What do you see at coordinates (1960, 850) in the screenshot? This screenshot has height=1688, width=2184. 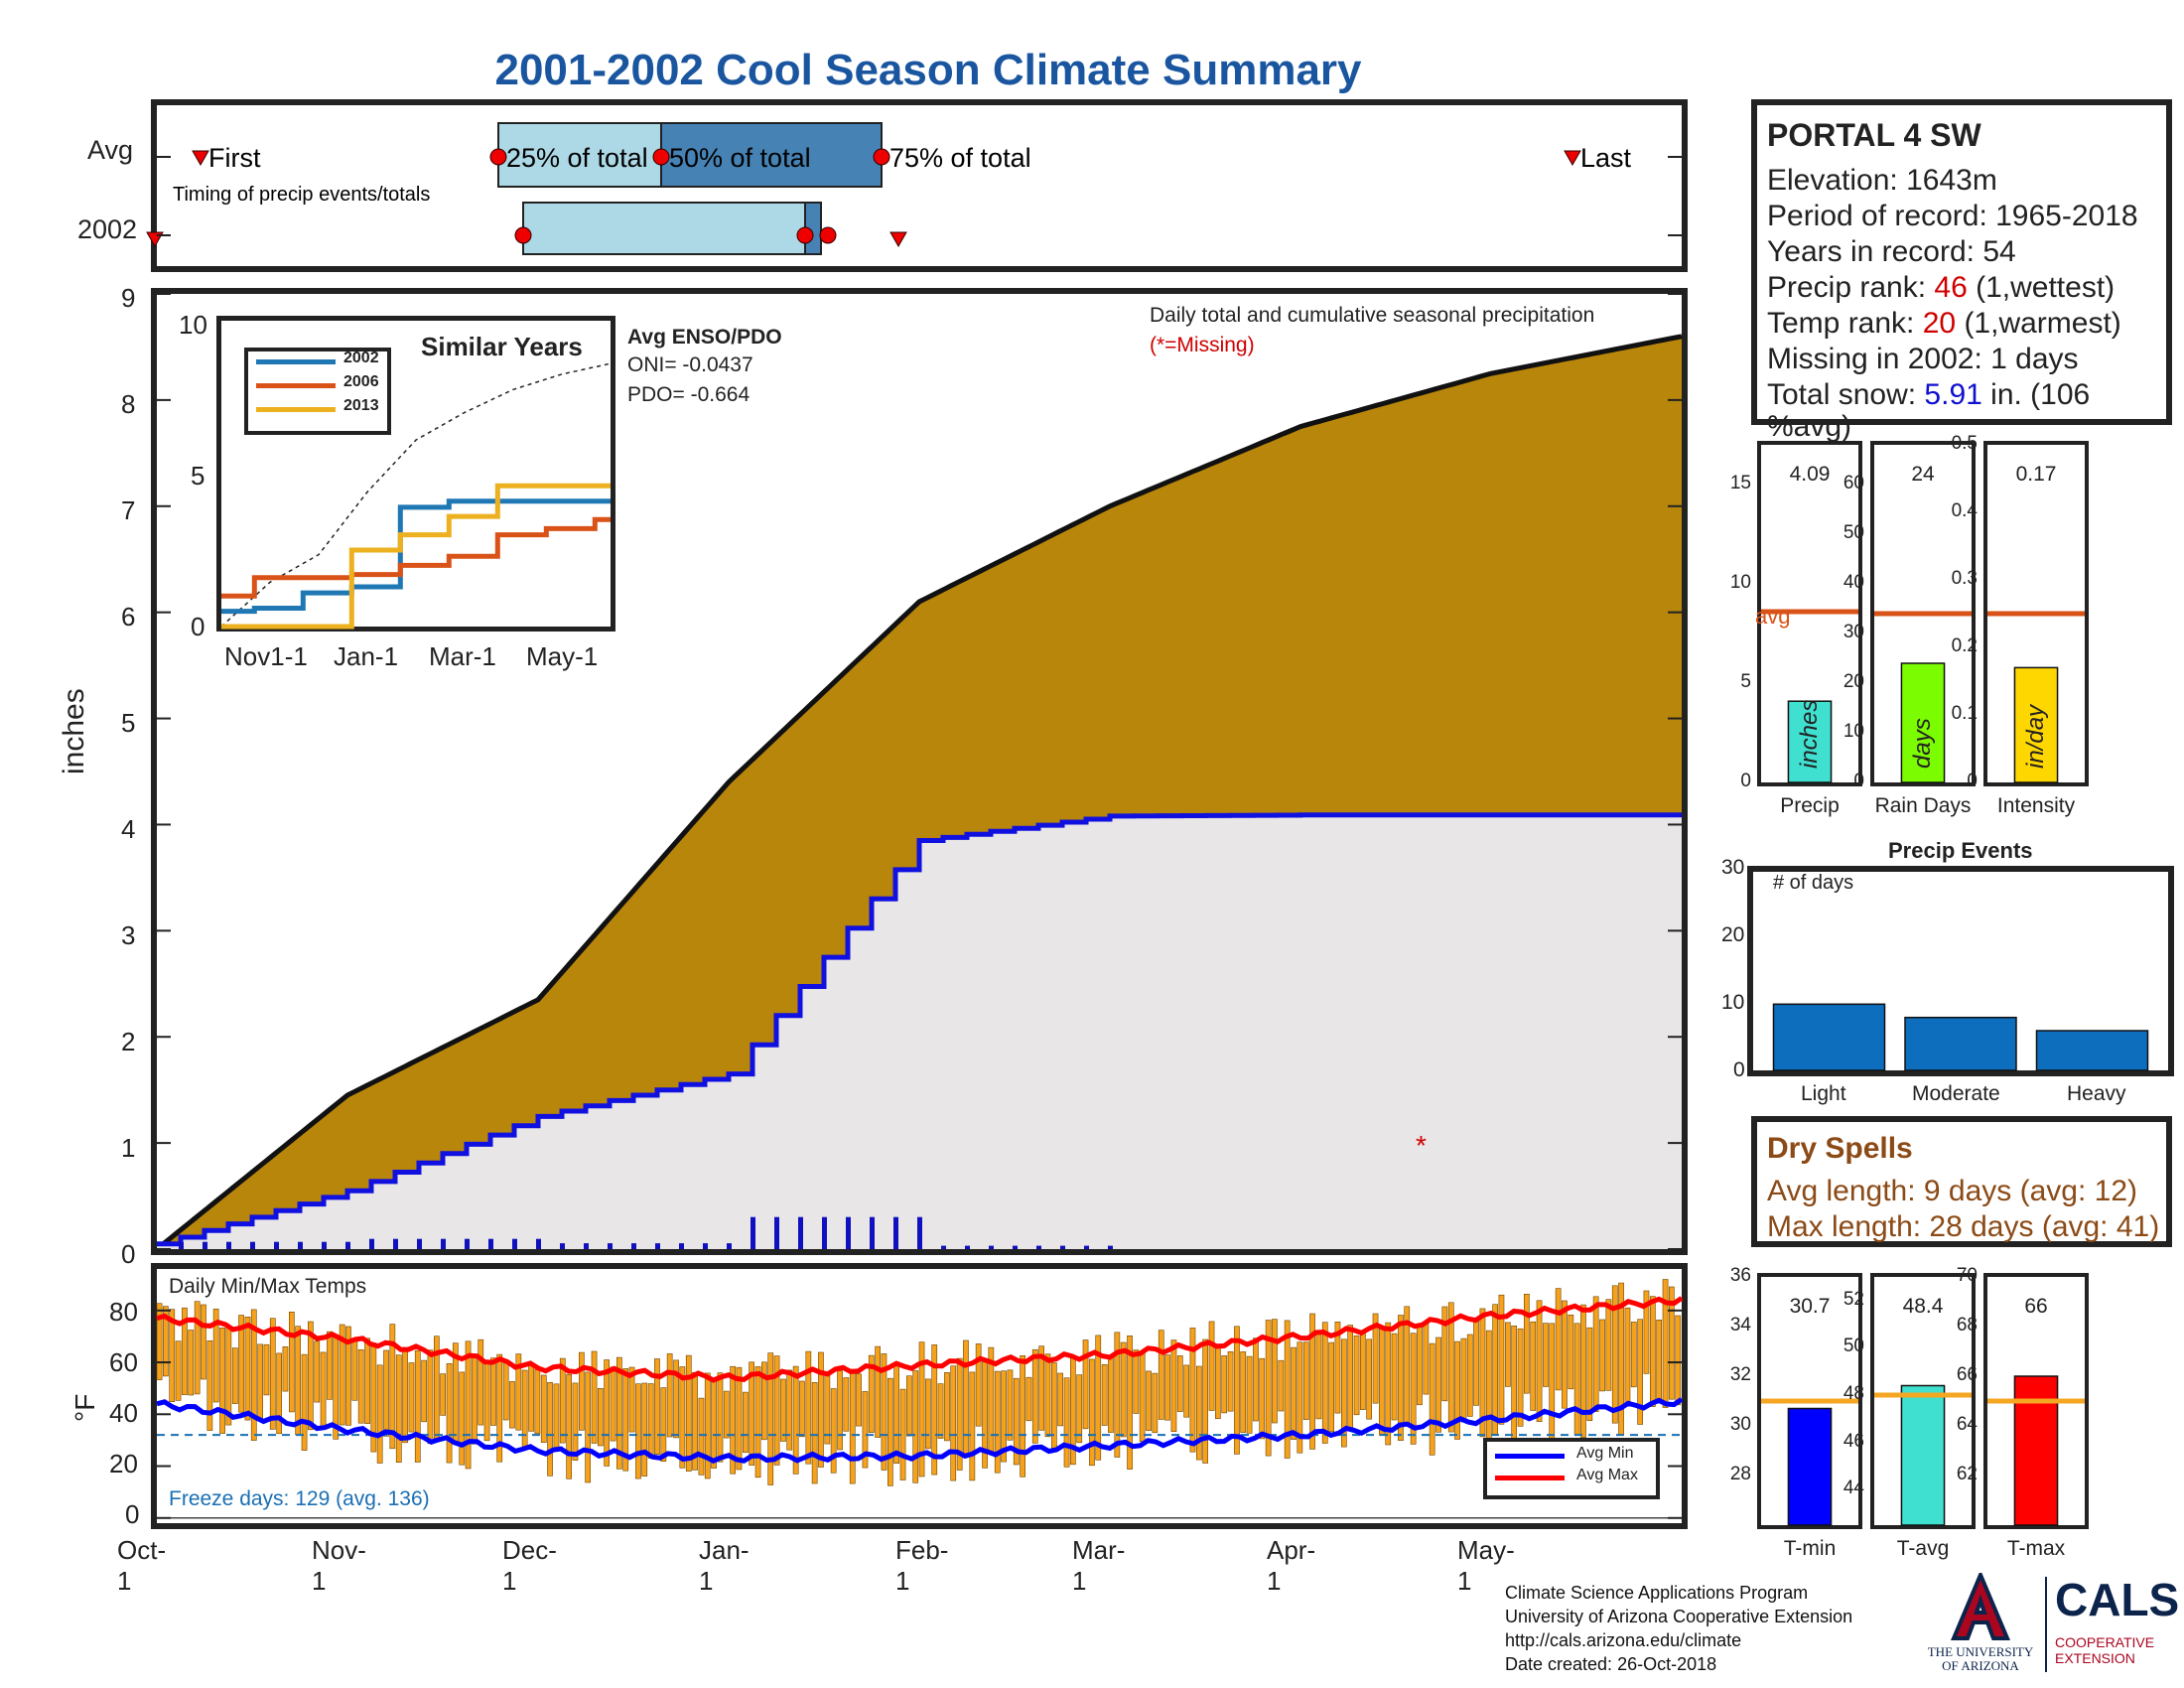 I see `precip-events-title: Precip Events` at bounding box center [1960, 850].